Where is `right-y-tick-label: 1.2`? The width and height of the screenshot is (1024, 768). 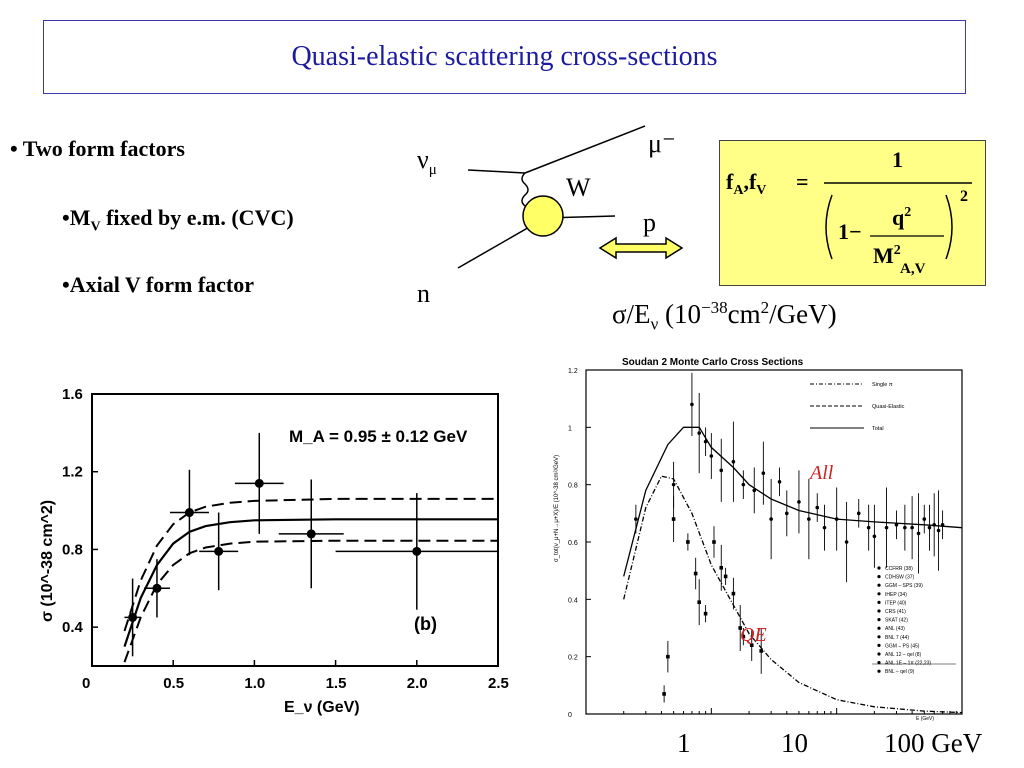 right-y-tick-label: 1.2 is located at coordinates (573, 371).